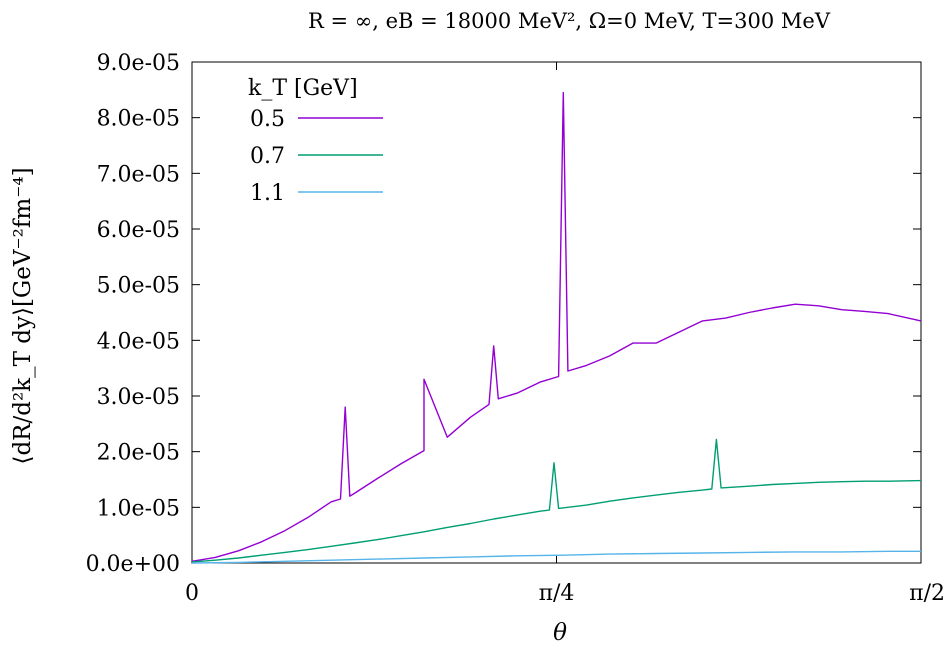 This screenshot has width=947, height=649. I want to click on y-tick-label: 8.0e-05, so click(138, 119).